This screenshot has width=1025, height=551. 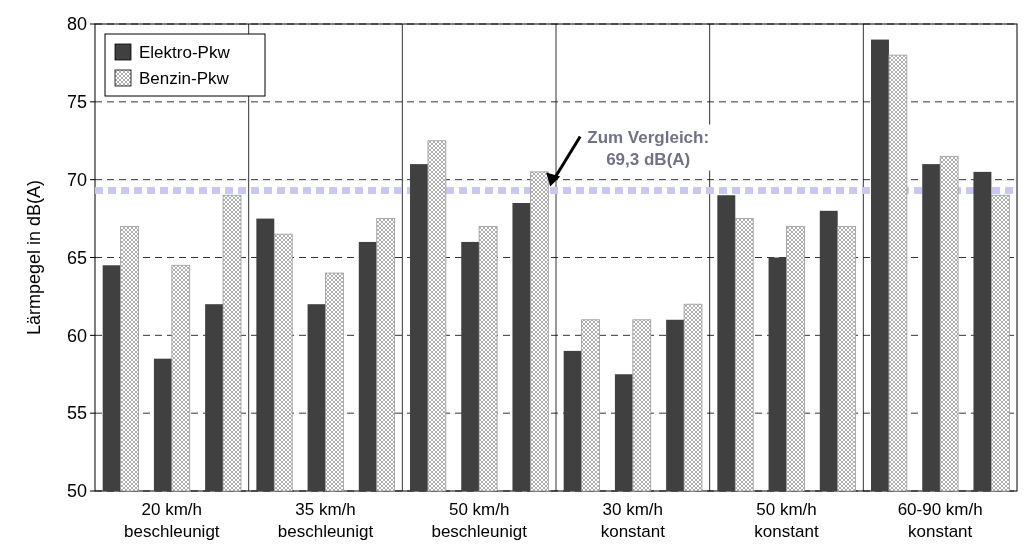 What do you see at coordinates (479, 520) in the screenshot?
I see `x-tick-label: 50 km/h beschleunigt` at bounding box center [479, 520].